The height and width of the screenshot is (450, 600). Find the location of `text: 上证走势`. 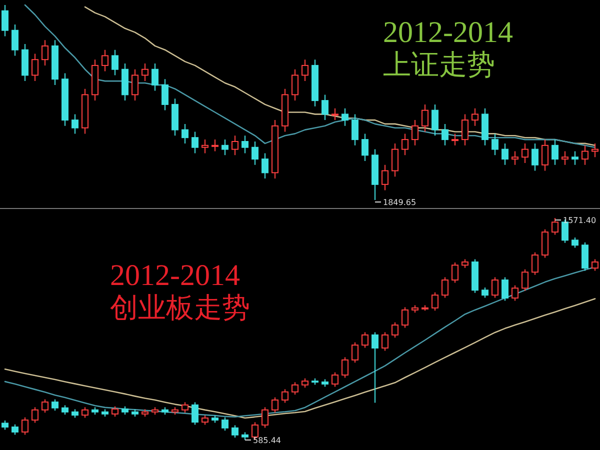

text: 上证走势 is located at coordinates (439, 64).